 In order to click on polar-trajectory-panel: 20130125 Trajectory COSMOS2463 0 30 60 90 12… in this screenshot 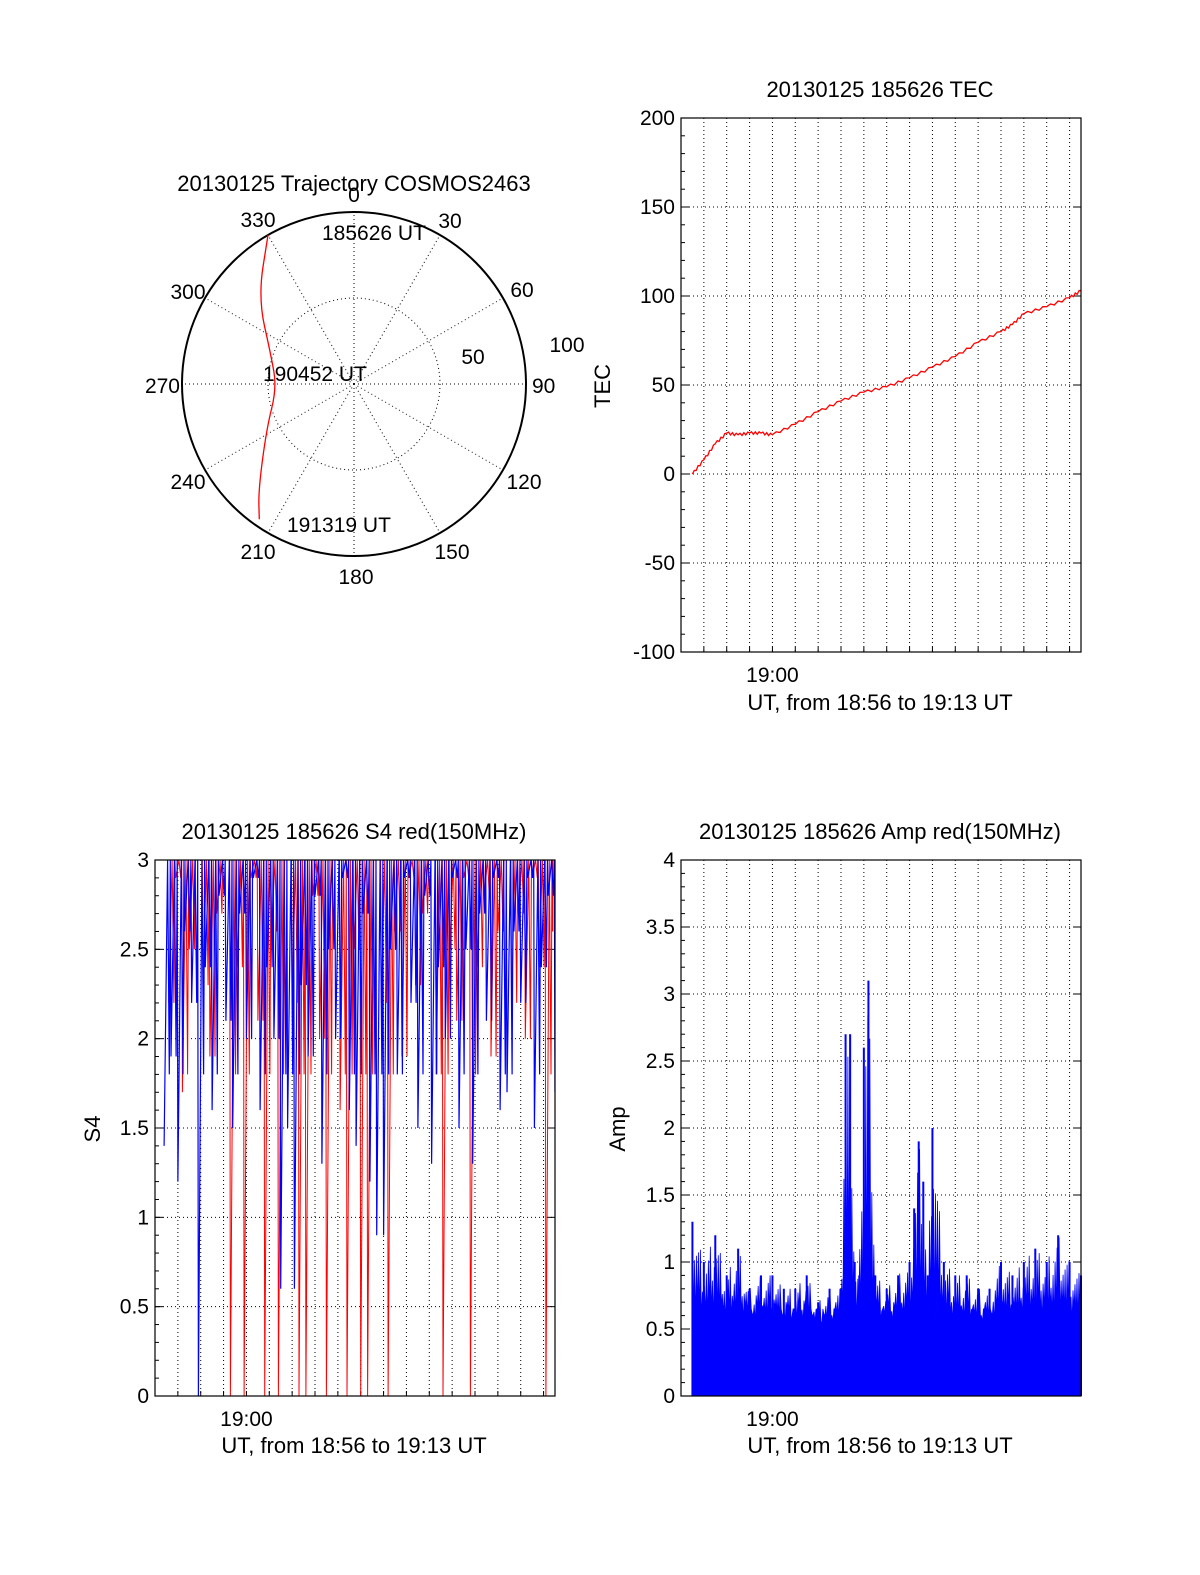, I will do `click(365, 380)`.